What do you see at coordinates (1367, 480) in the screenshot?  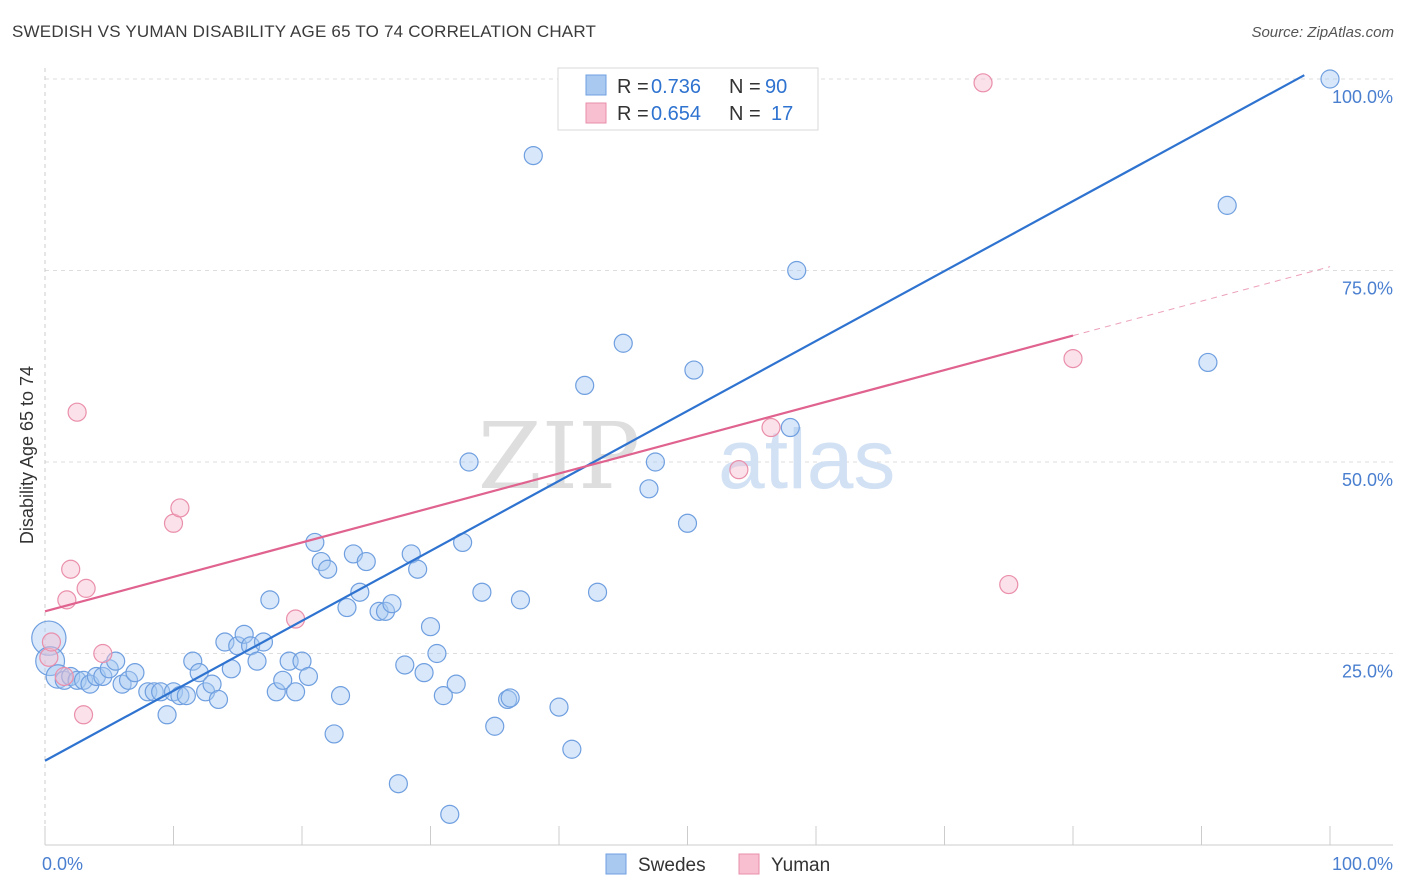 I see `y-tick-label-1: 50.0%` at bounding box center [1367, 480].